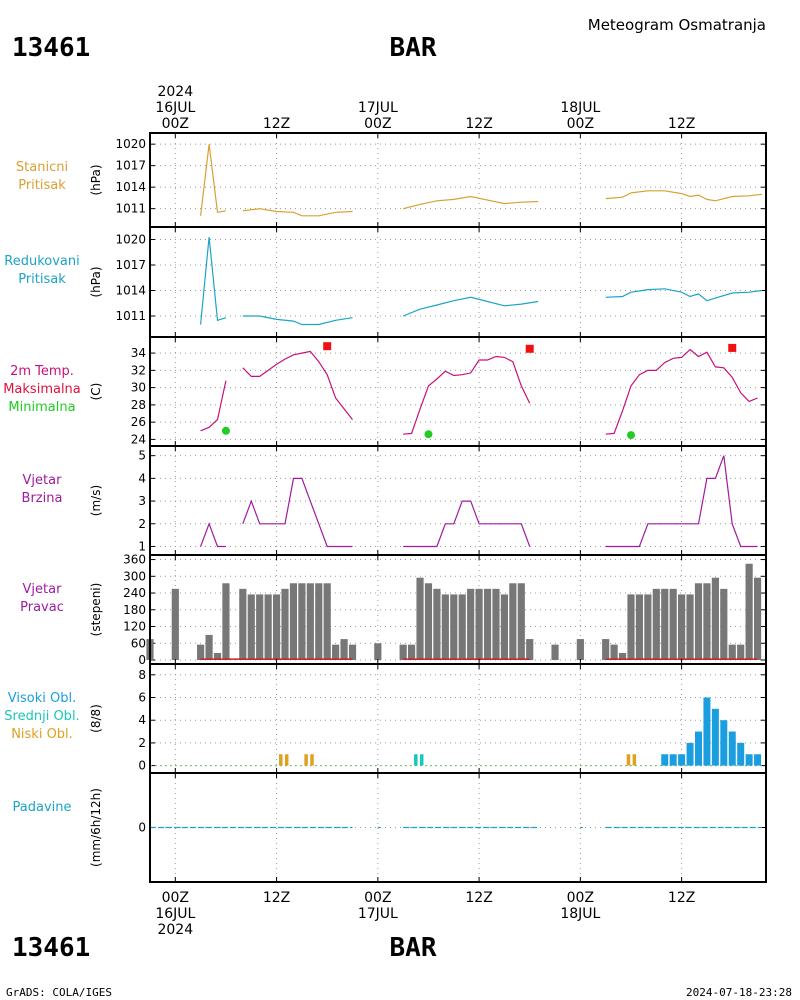 The height and width of the screenshot is (1000, 800). Describe the element at coordinates (42, 167) in the screenshot. I see `panel-label: Stanicni` at that location.